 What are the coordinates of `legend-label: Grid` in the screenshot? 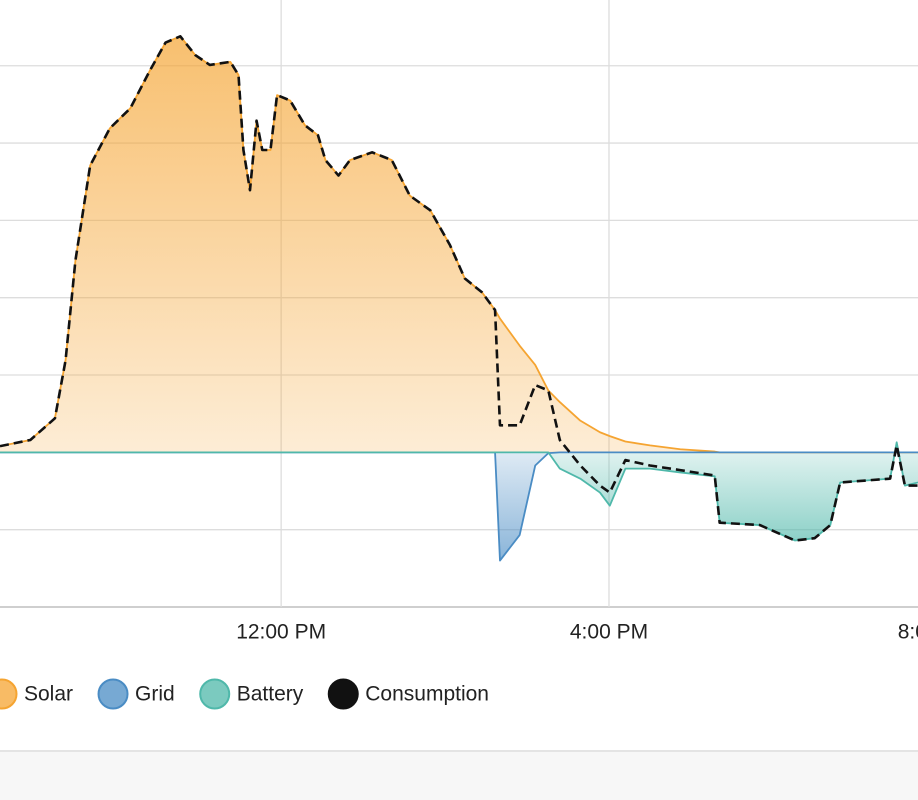 It's located at (155, 694).